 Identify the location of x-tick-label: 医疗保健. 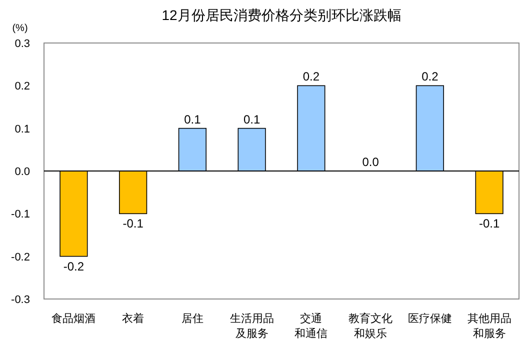
(430, 318).